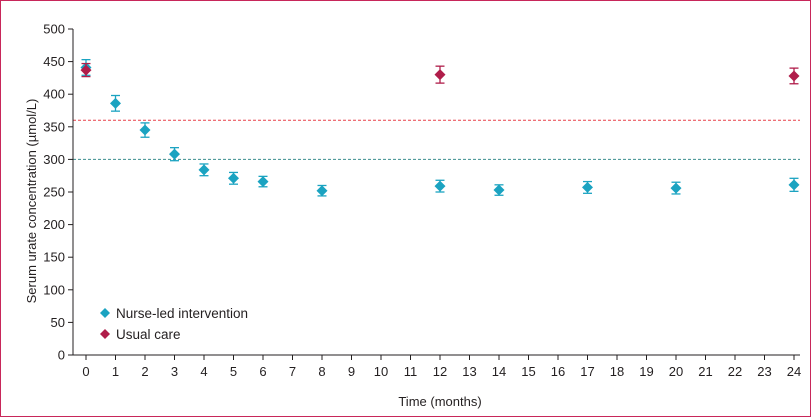 This screenshot has height=417, width=811. I want to click on y-axis-title: Serum urate concentration (µmol/L), so click(31, 201).